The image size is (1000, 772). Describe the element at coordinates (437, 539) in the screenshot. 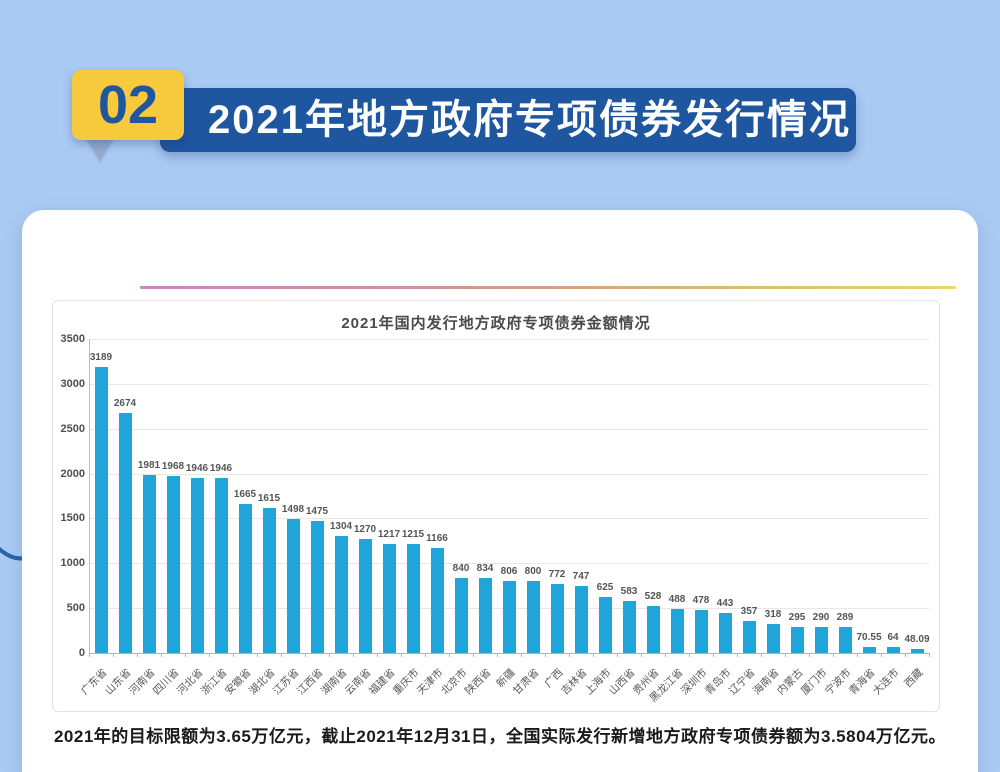

I see `bar-value-label: 1166` at that location.